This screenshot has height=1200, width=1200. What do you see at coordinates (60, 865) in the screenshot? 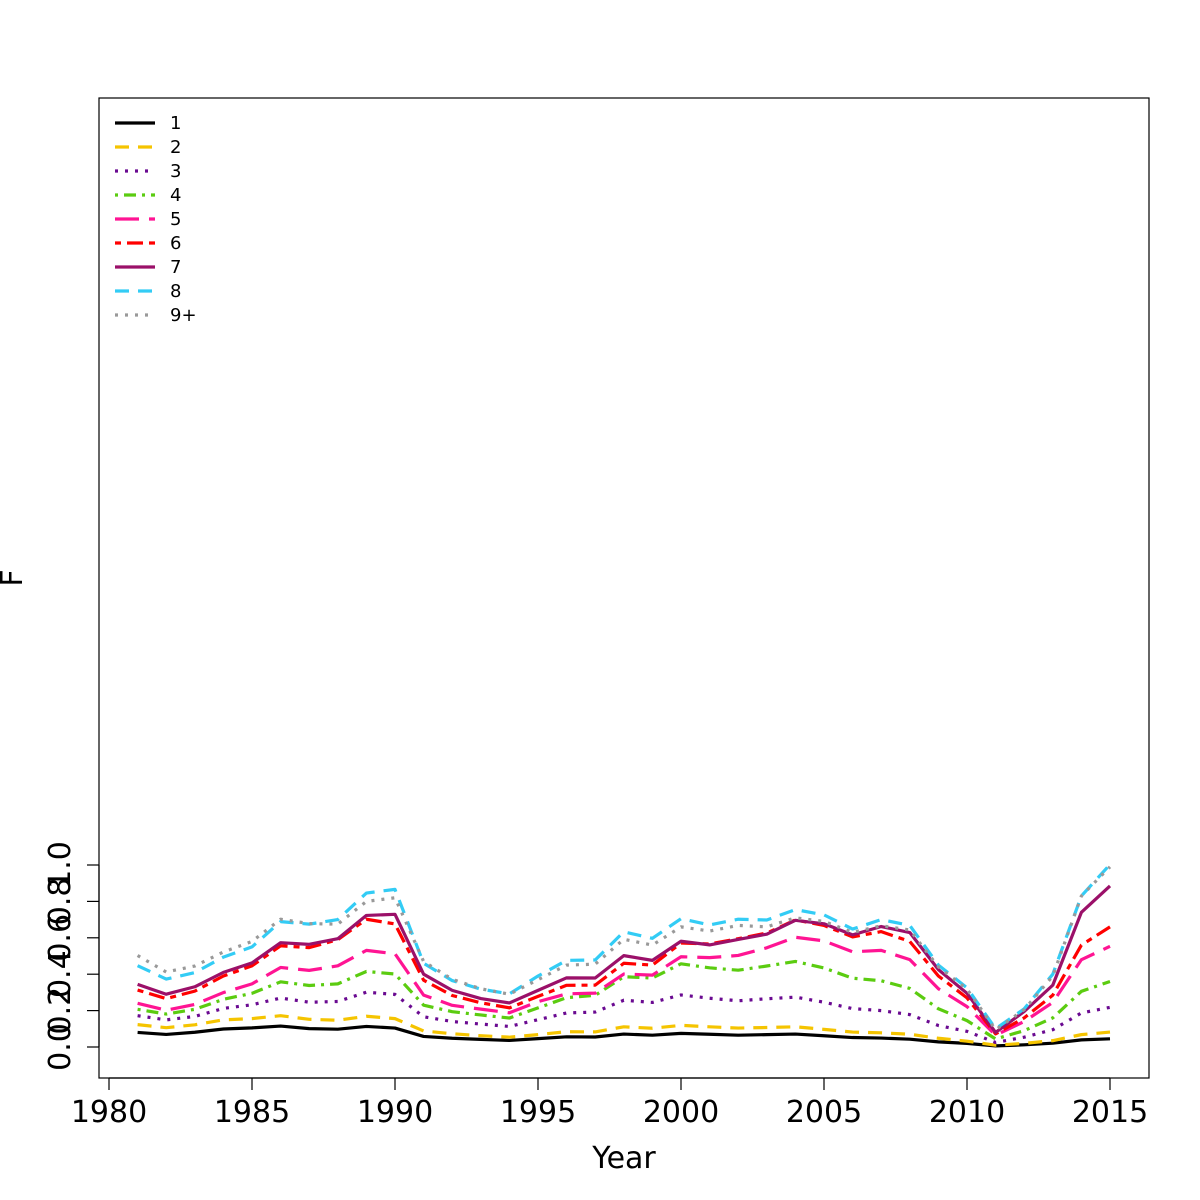
I see `y-tick-label: 1.0` at bounding box center [60, 865].